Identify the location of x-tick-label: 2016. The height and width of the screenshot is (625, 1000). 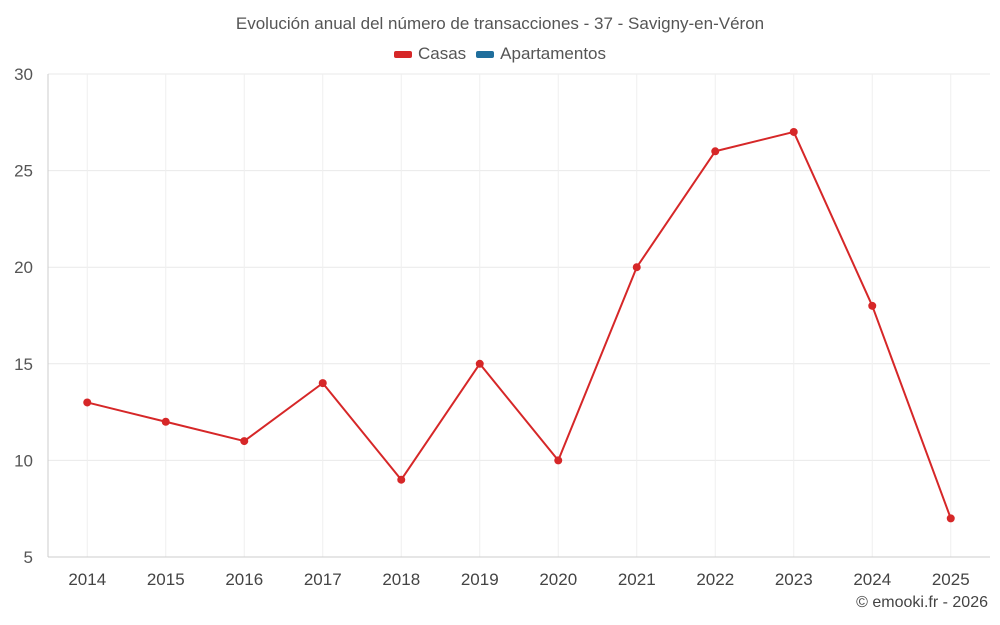
(244, 579).